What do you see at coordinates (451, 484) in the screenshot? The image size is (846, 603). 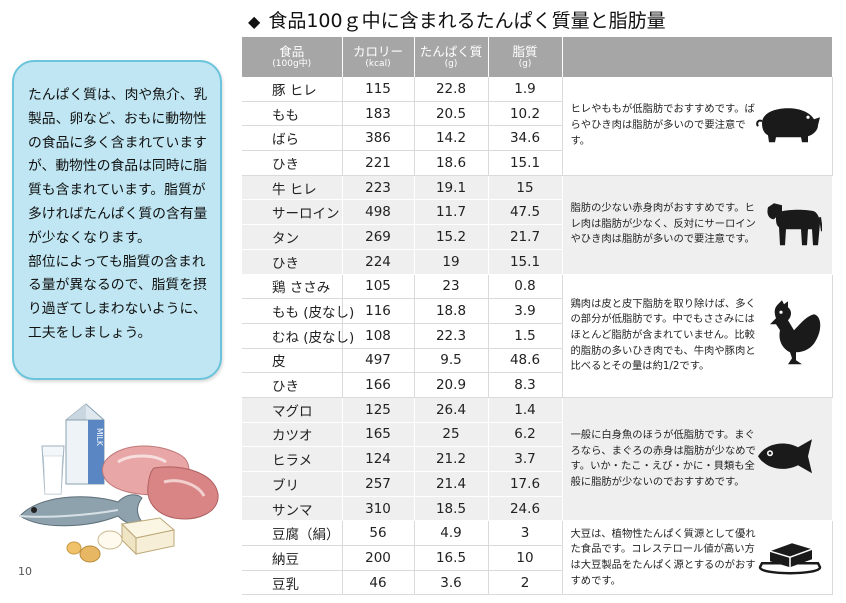 I see `protein-cell: 21.4` at bounding box center [451, 484].